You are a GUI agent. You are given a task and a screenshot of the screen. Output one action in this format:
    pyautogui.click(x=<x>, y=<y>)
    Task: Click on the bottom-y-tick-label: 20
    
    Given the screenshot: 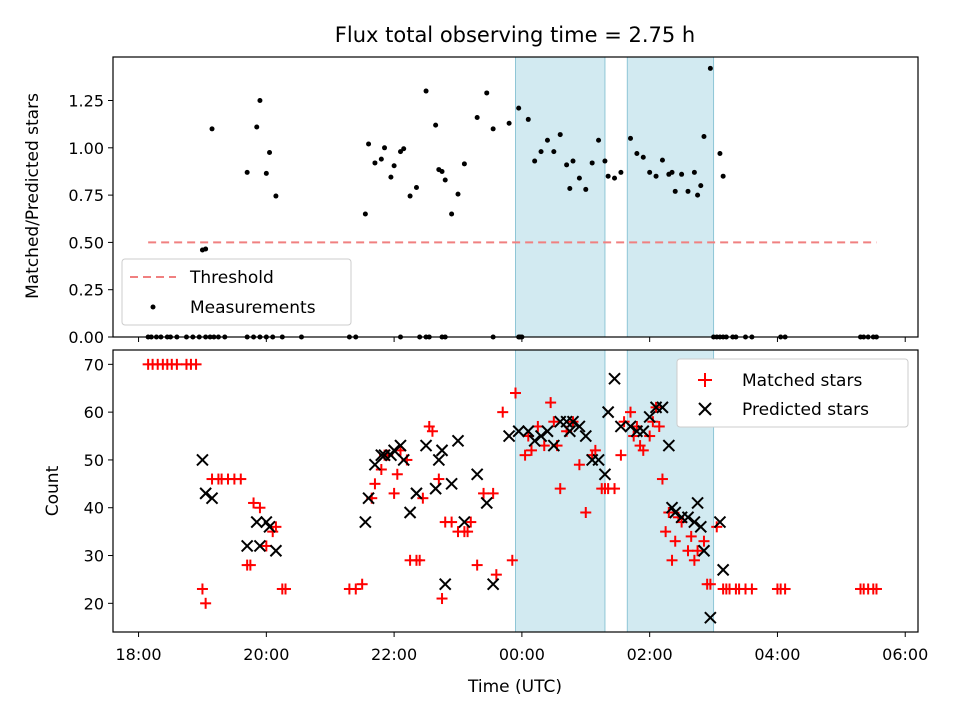 What is the action you would take?
    pyautogui.click(x=94, y=603)
    